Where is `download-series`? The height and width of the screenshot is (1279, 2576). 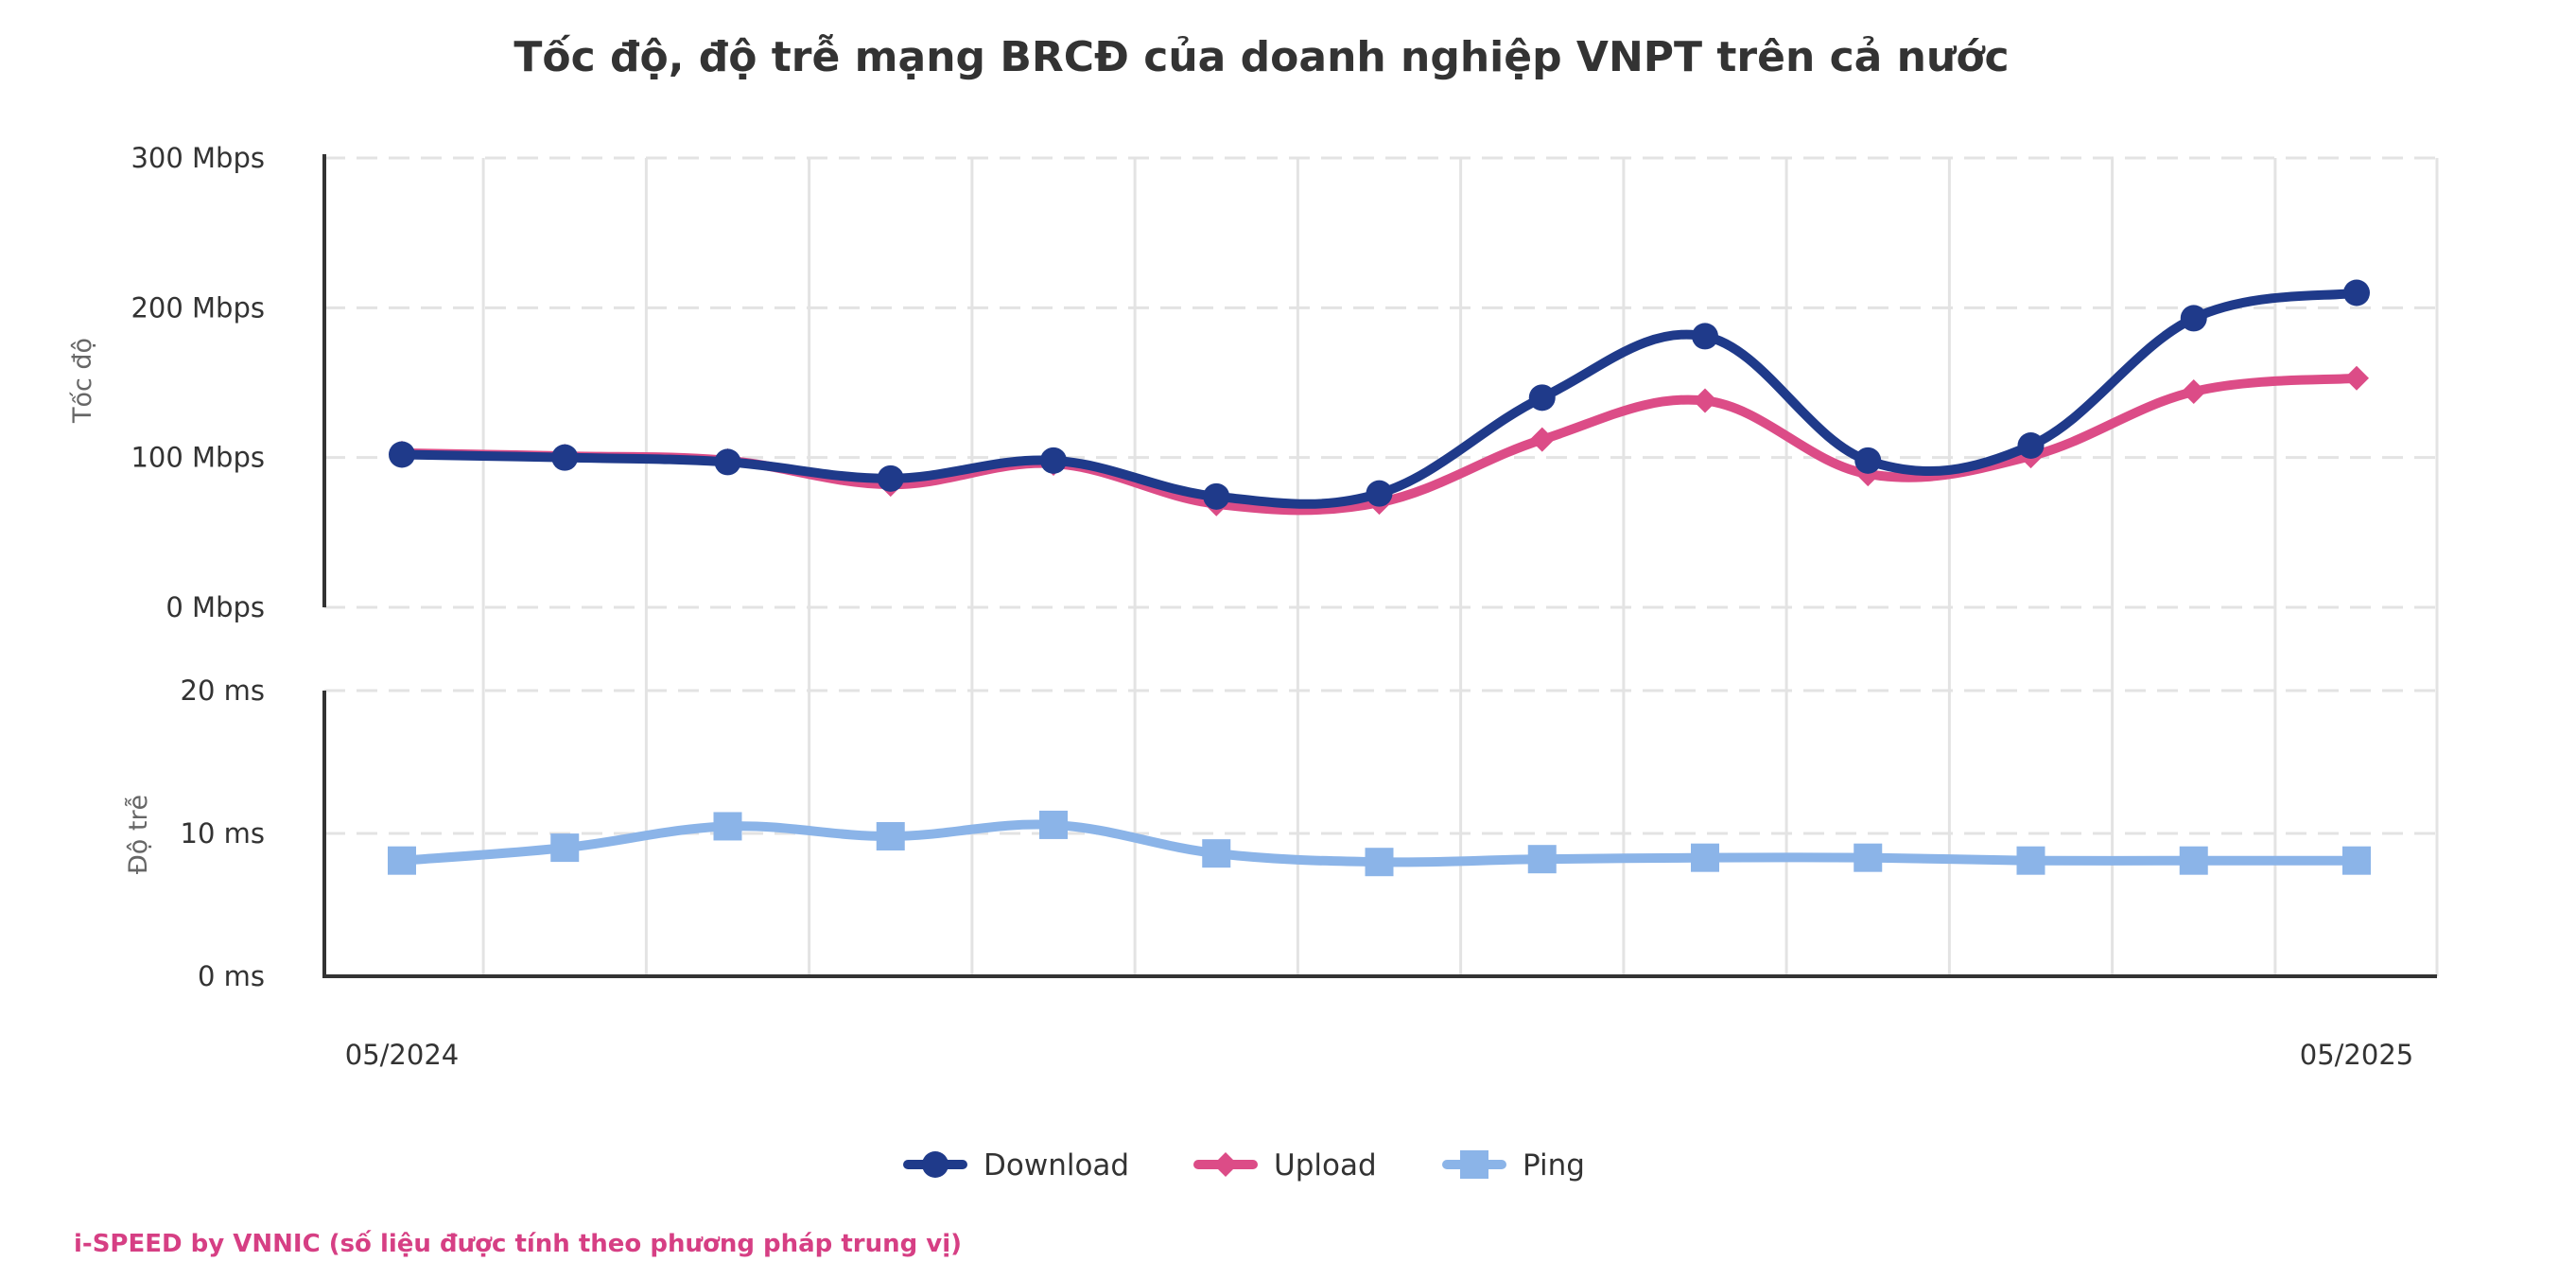
download-series is located at coordinates (1379, 394).